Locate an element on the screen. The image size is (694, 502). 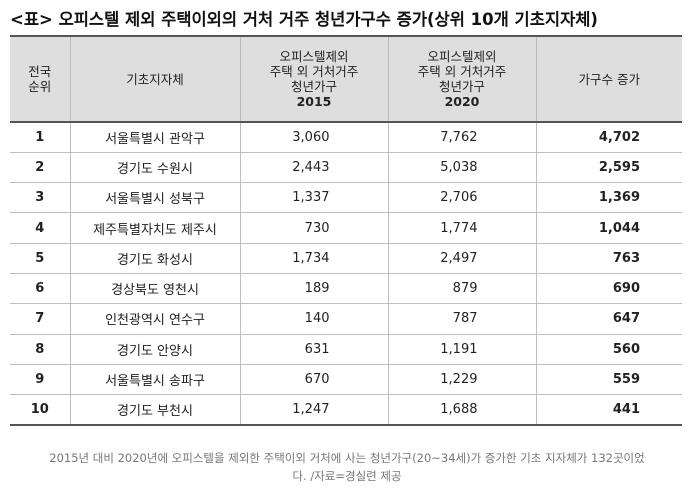
region-cell: 경기도 수원시 is located at coordinates (155, 167).